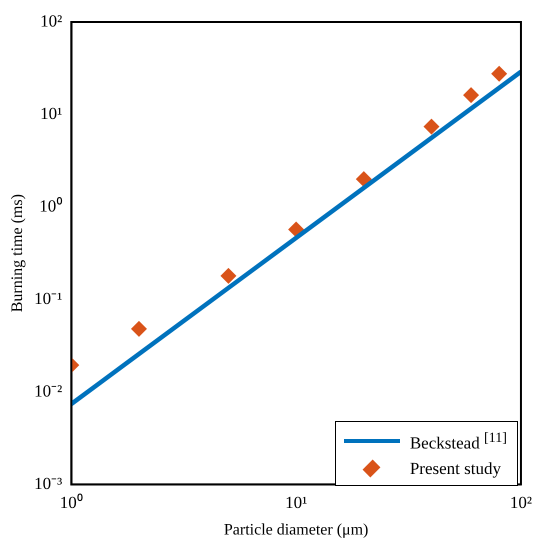 Image resolution: width=535 pixels, height=548 pixels. I want to click on legend-label: Beckstead $^{[11]}$, so click(458, 442).